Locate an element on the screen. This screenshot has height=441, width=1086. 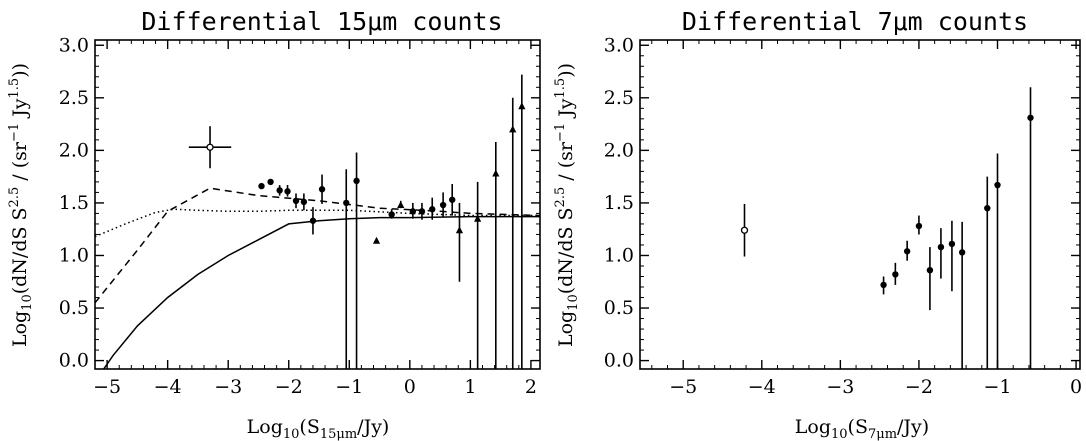
left-solid-curve is located at coordinates (321, 292).